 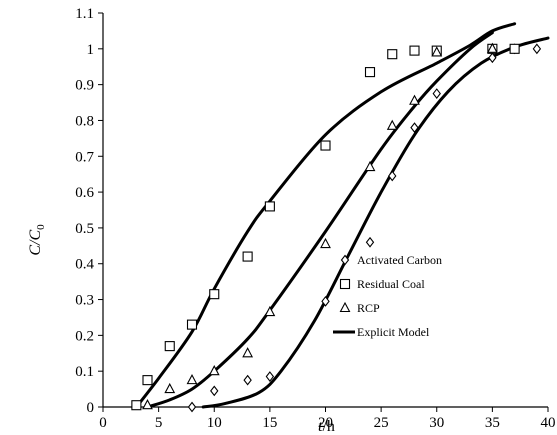 I want to click on y-axis-label-text: C/C0, so click(x=37, y=240).